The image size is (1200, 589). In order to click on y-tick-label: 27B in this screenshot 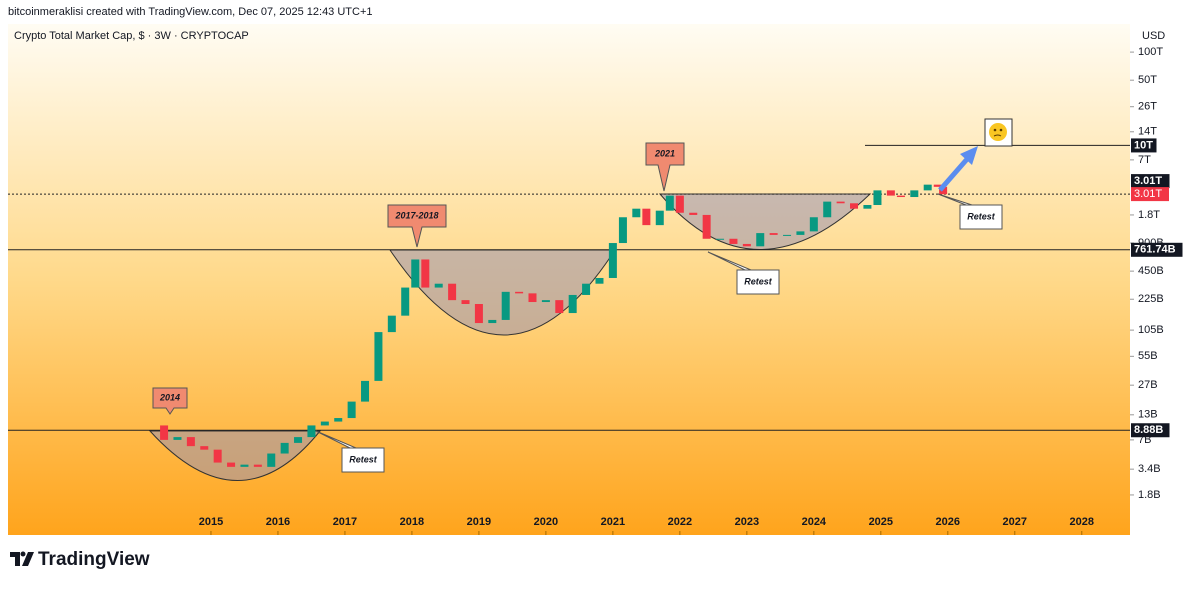, I will do `click(1148, 385)`.